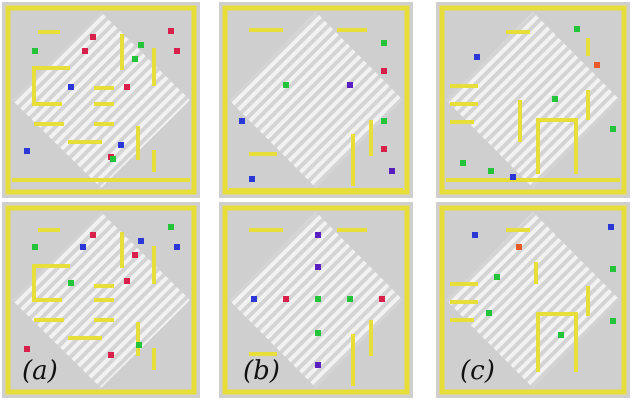 Image resolution: width=632 pixels, height=400 pixels. I want to click on subfigure-label-c: (c), so click(477, 371).